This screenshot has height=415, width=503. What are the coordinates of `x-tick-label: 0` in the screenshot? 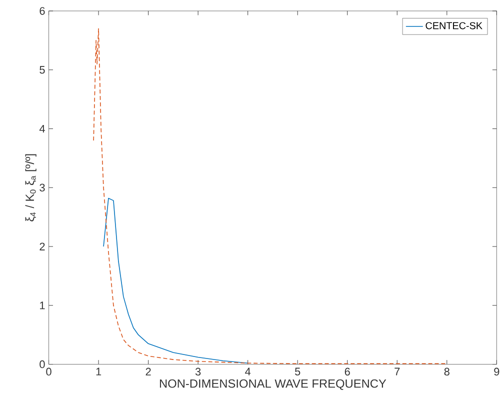 It's located at (49, 372).